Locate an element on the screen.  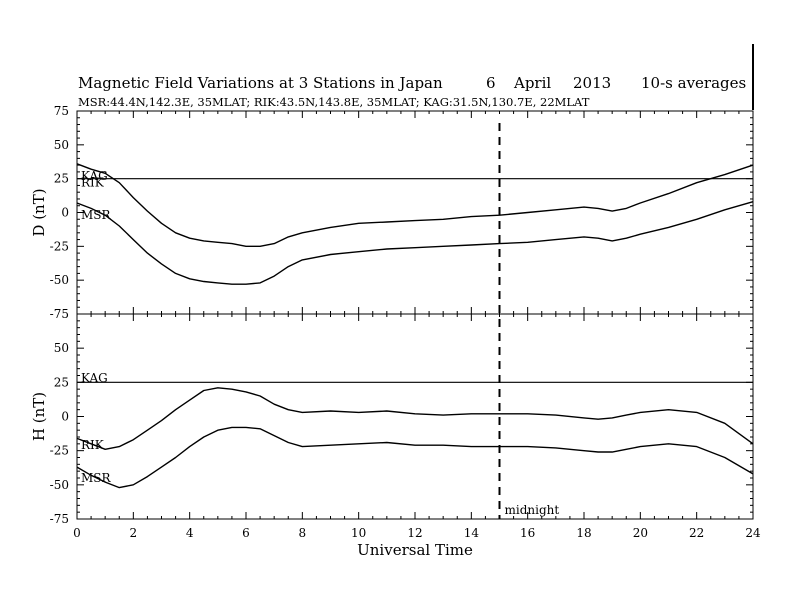
y-tick-label: 75 is located at coordinates (61, 111).